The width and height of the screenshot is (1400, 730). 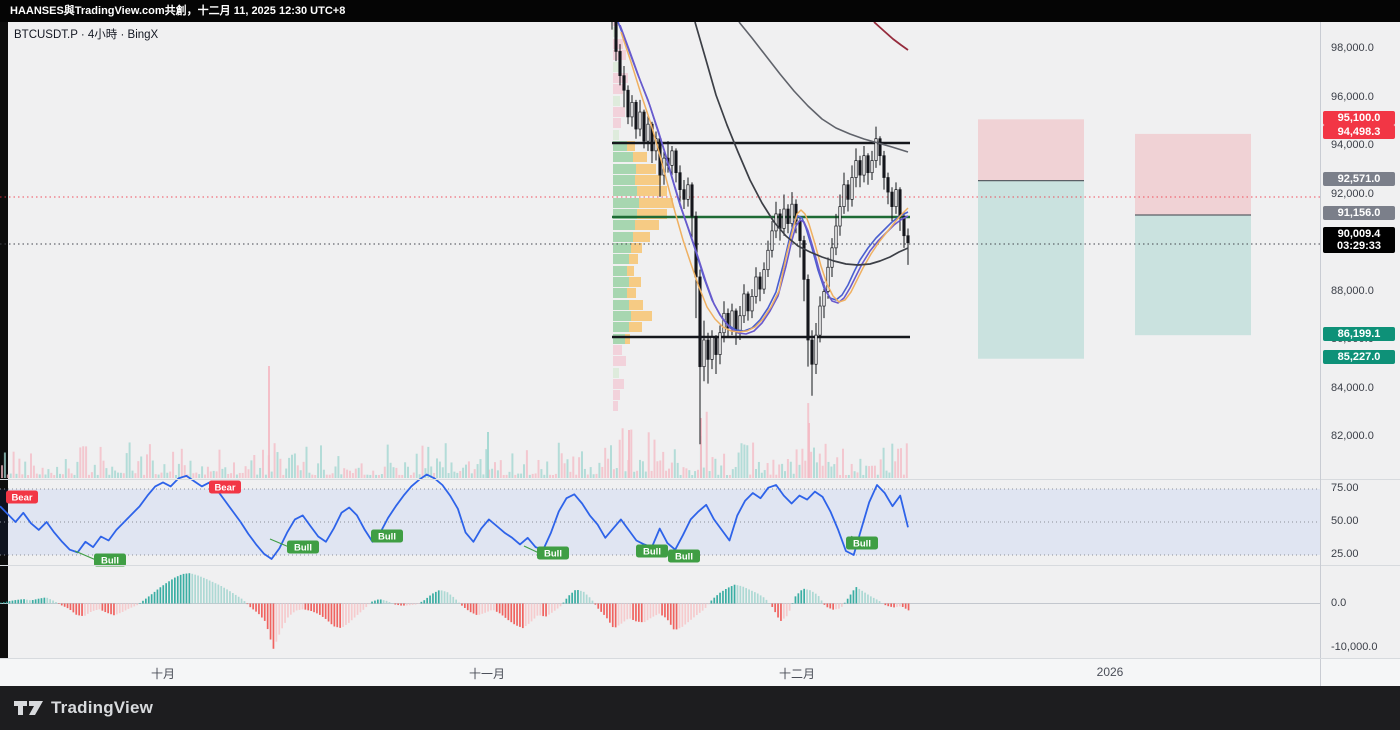 What do you see at coordinates (1359, 179) in the screenshot?
I see `price-badge: 92,571.0` at bounding box center [1359, 179].